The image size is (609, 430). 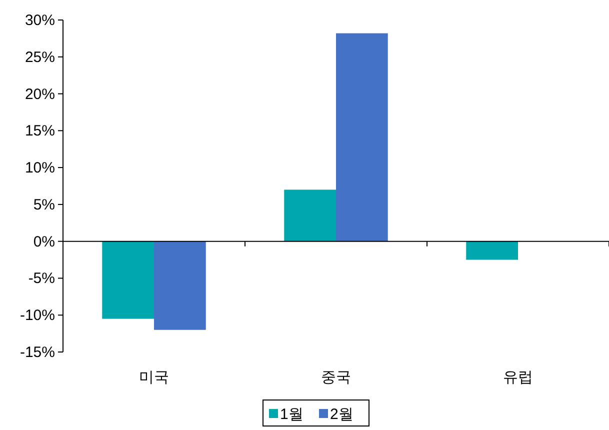 What do you see at coordinates (41, 279) in the screenshot?
I see `ytick: -5%` at bounding box center [41, 279].